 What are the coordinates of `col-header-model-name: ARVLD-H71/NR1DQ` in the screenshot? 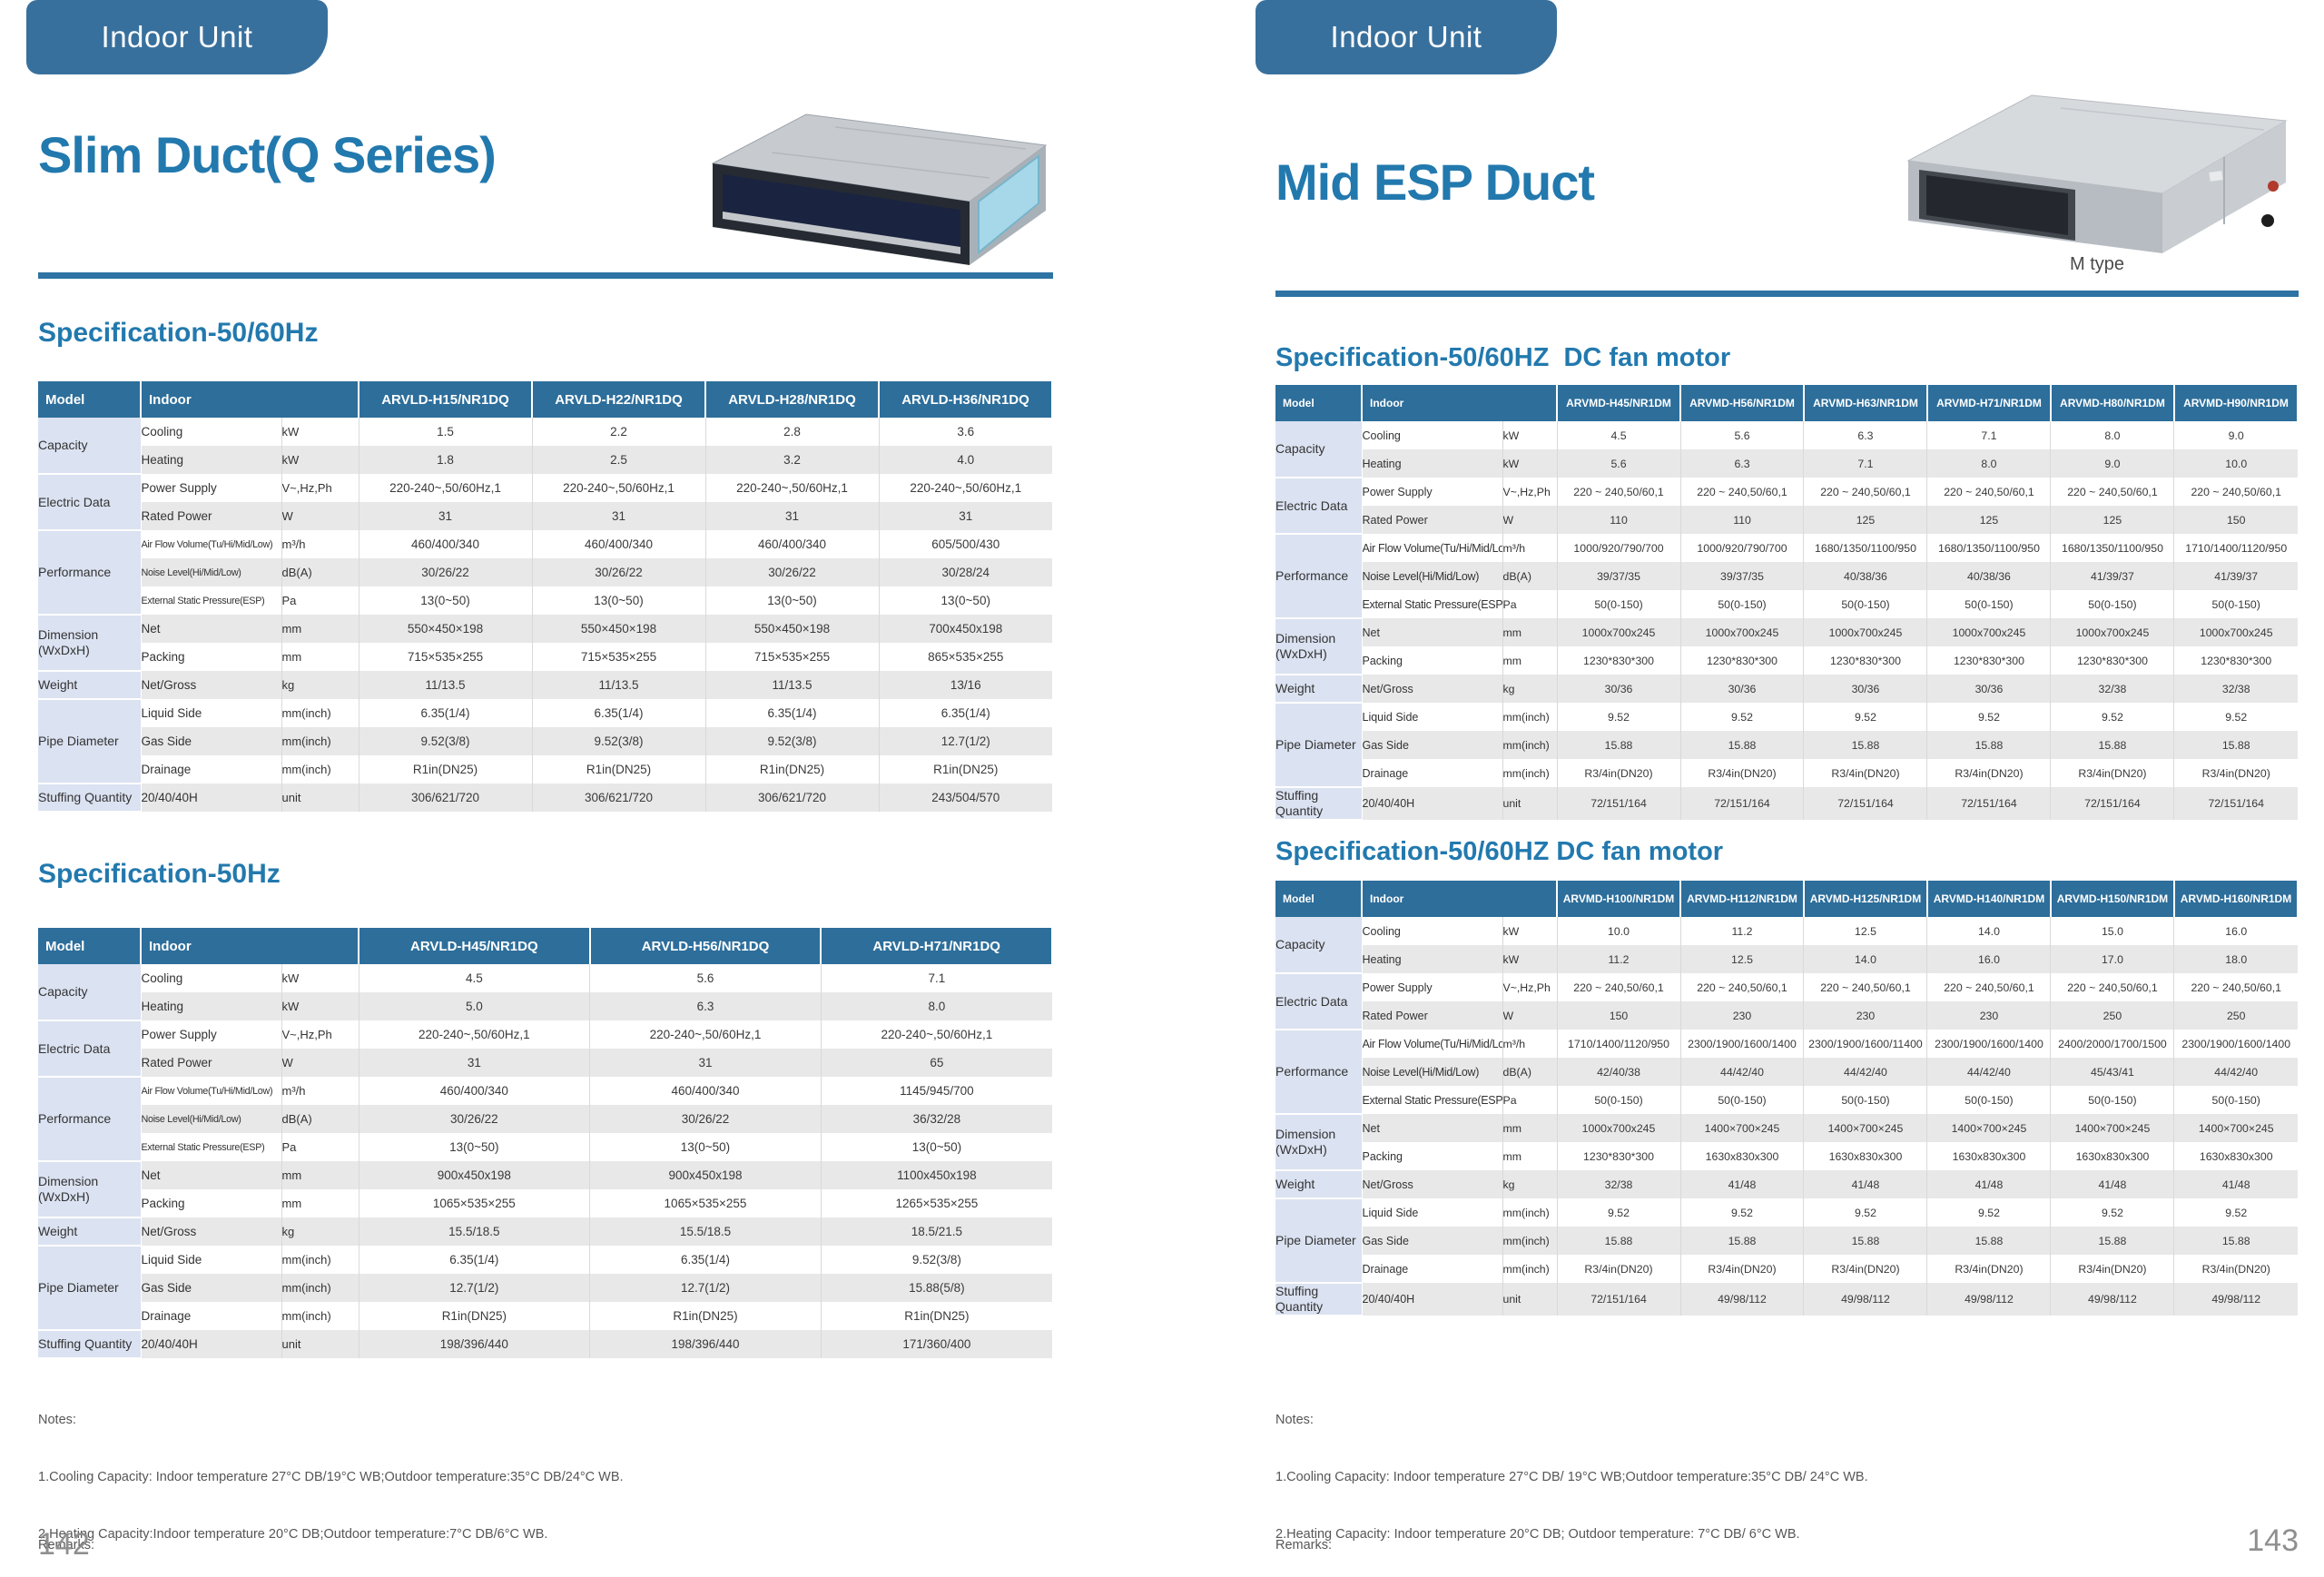 It's located at (937, 946).